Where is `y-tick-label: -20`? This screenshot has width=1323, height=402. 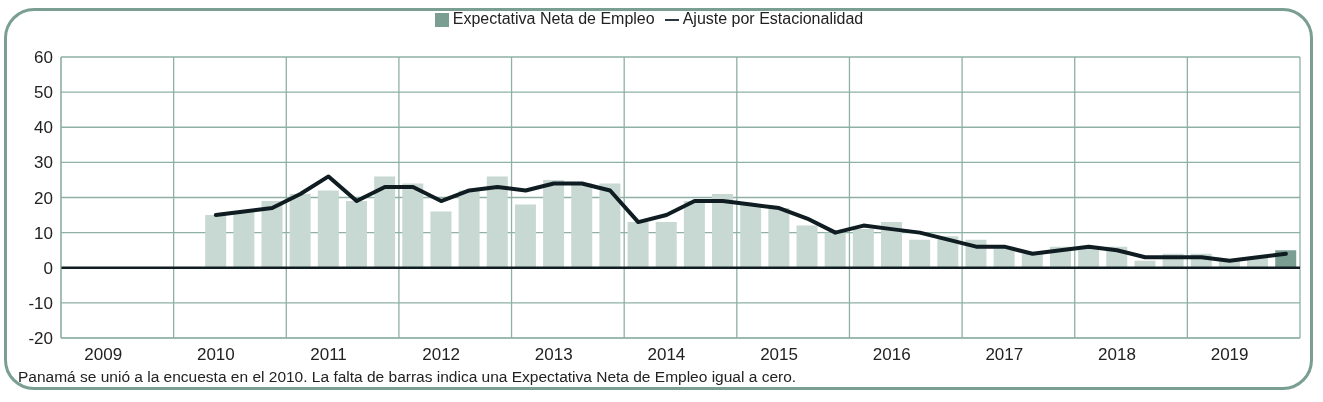 y-tick-label: -20 is located at coordinates (40, 339).